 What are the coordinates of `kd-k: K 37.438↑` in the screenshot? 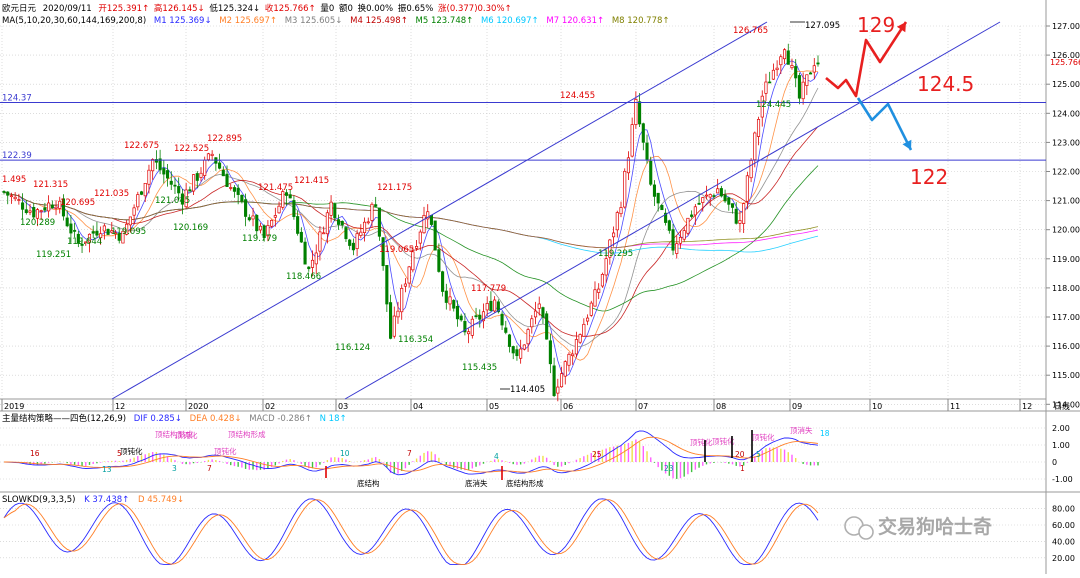 It's located at (106, 500).